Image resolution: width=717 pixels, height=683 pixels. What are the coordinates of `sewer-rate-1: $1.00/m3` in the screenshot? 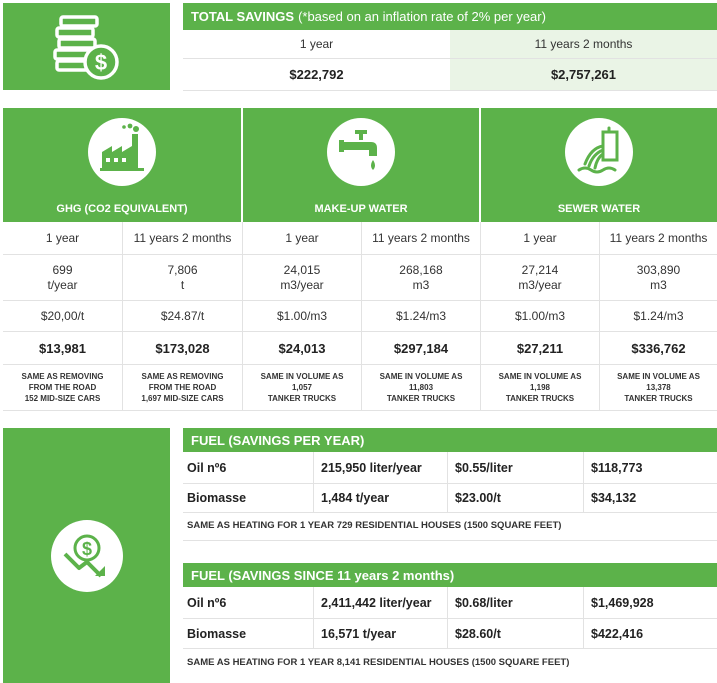 It's located at (540, 315).